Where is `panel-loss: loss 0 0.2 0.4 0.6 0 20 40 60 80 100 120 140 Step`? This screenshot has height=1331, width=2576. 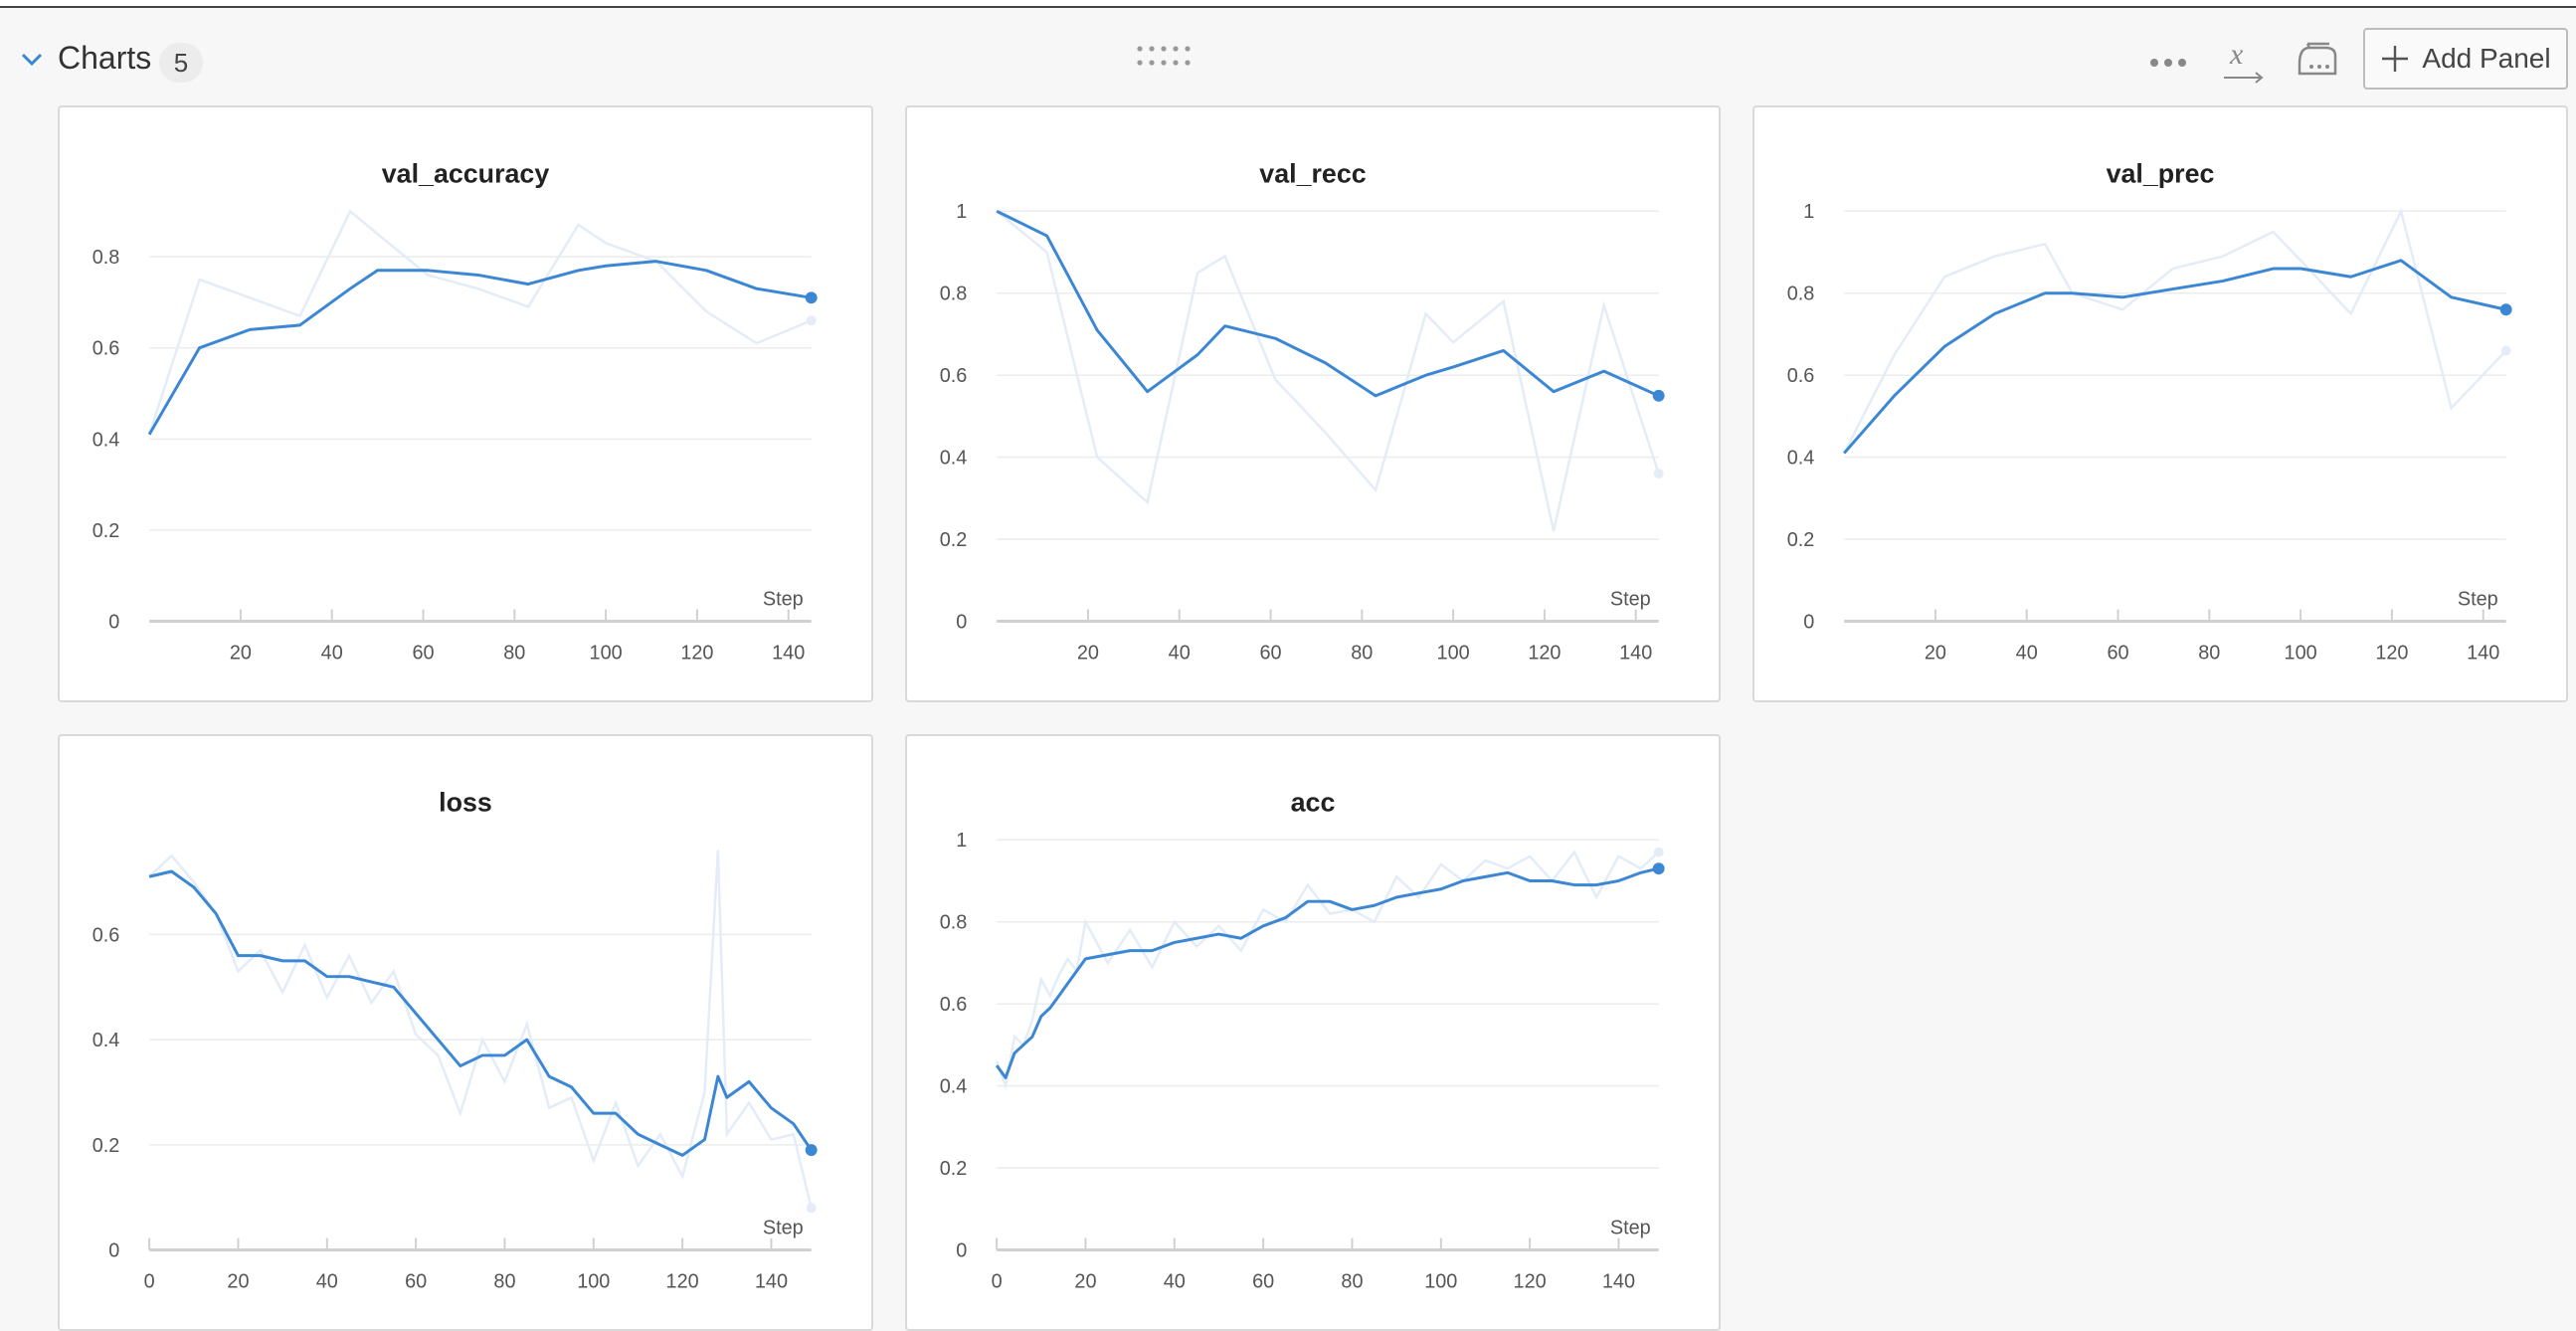 panel-loss: loss 0 0.2 0.4 0.6 0 20 40 60 80 100 120 140 Step is located at coordinates (465, 1032).